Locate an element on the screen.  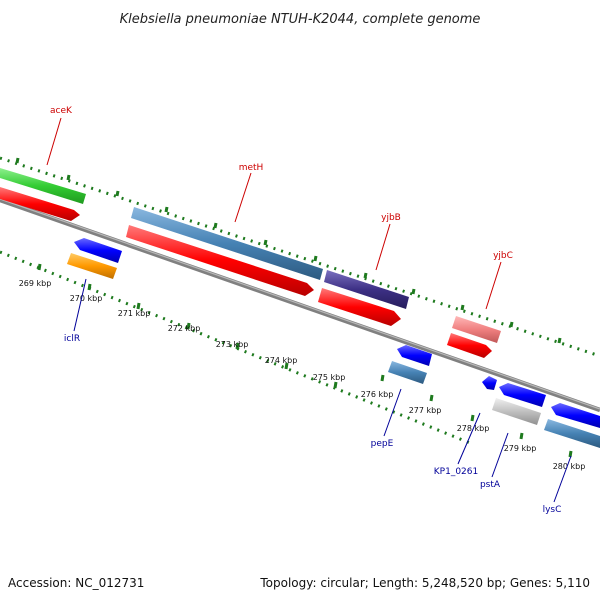
kbp-label: 269 kbp is located at coordinates (35, 283).